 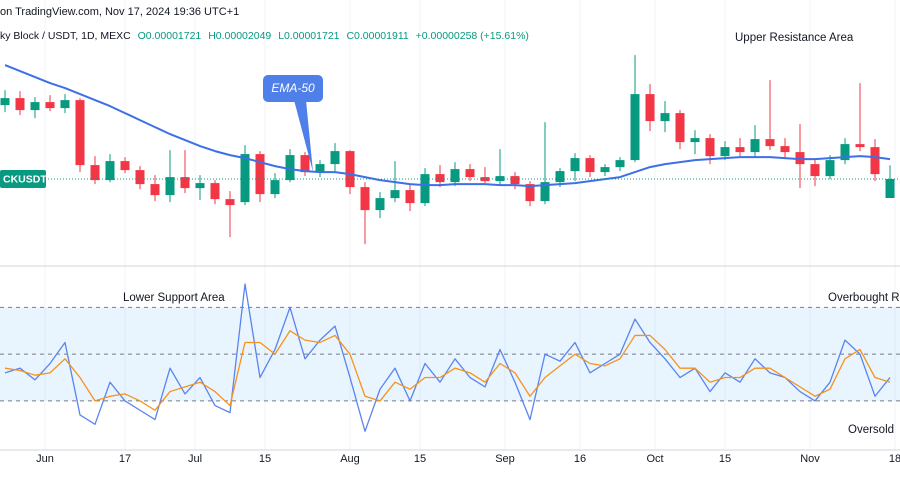 What do you see at coordinates (580, 459) in the screenshot?
I see `x-tick-label: 16` at bounding box center [580, 459].